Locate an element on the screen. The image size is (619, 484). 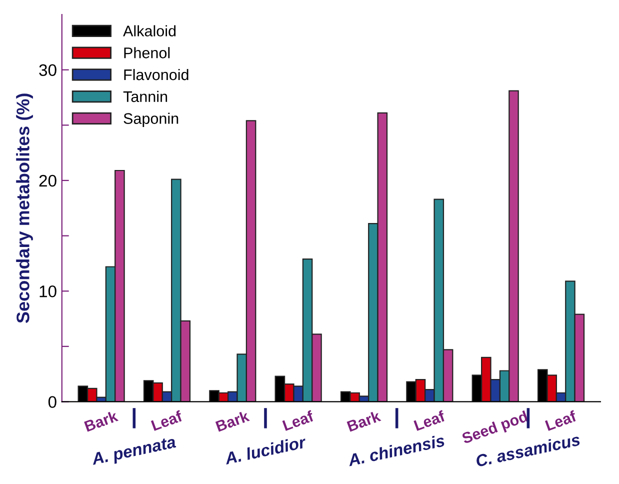
y-tick-label: 30 is located at coordinates (47, 70).